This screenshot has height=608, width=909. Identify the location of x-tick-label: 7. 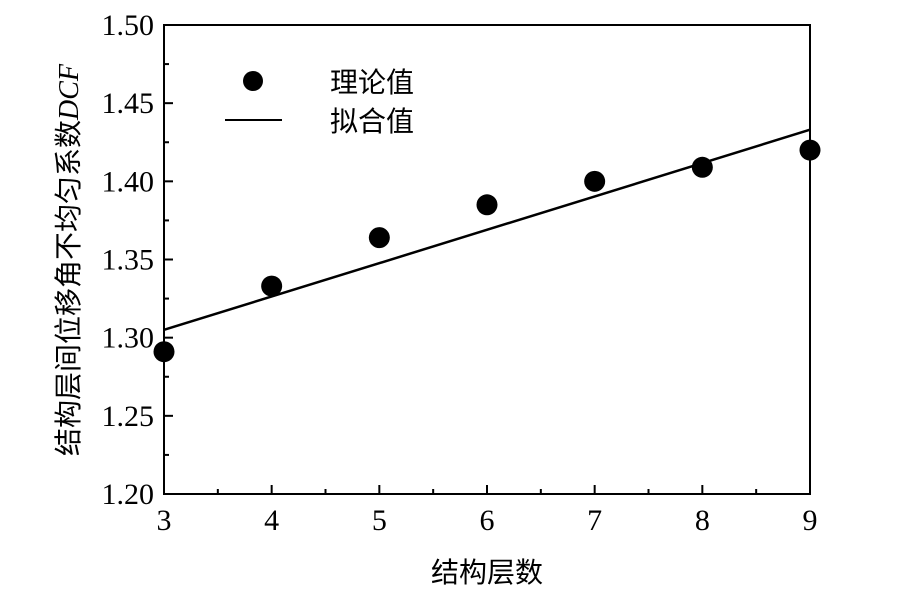
(594, 520).